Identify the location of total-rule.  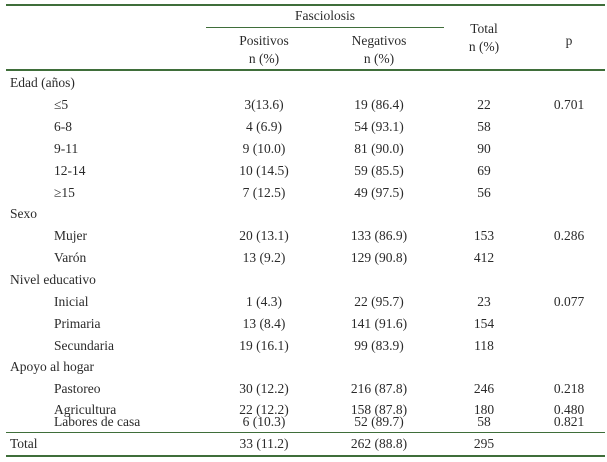
(305, 432).